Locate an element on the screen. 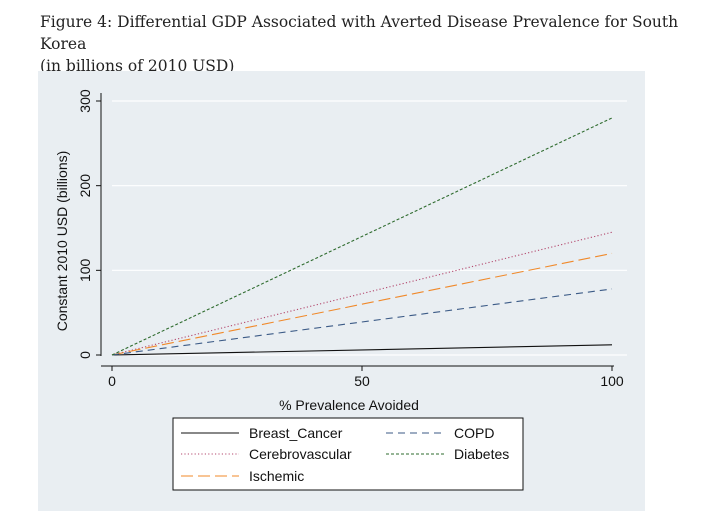 The image size is (725, 531). caption-line-2: (in billions of 2010 USD) is located at coordinates (137, 66).